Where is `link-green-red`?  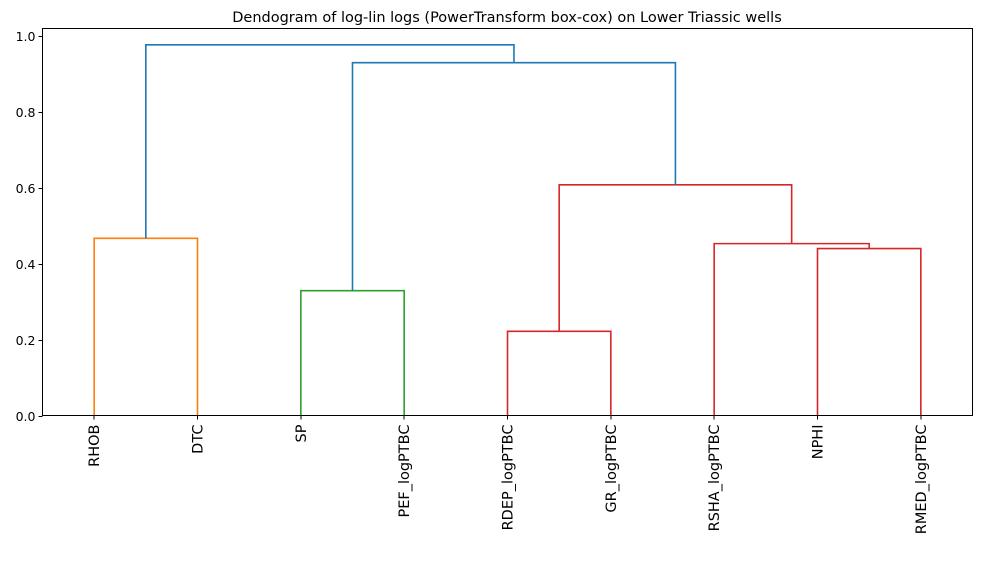 link-green-red is located at coordinates (514, 176).